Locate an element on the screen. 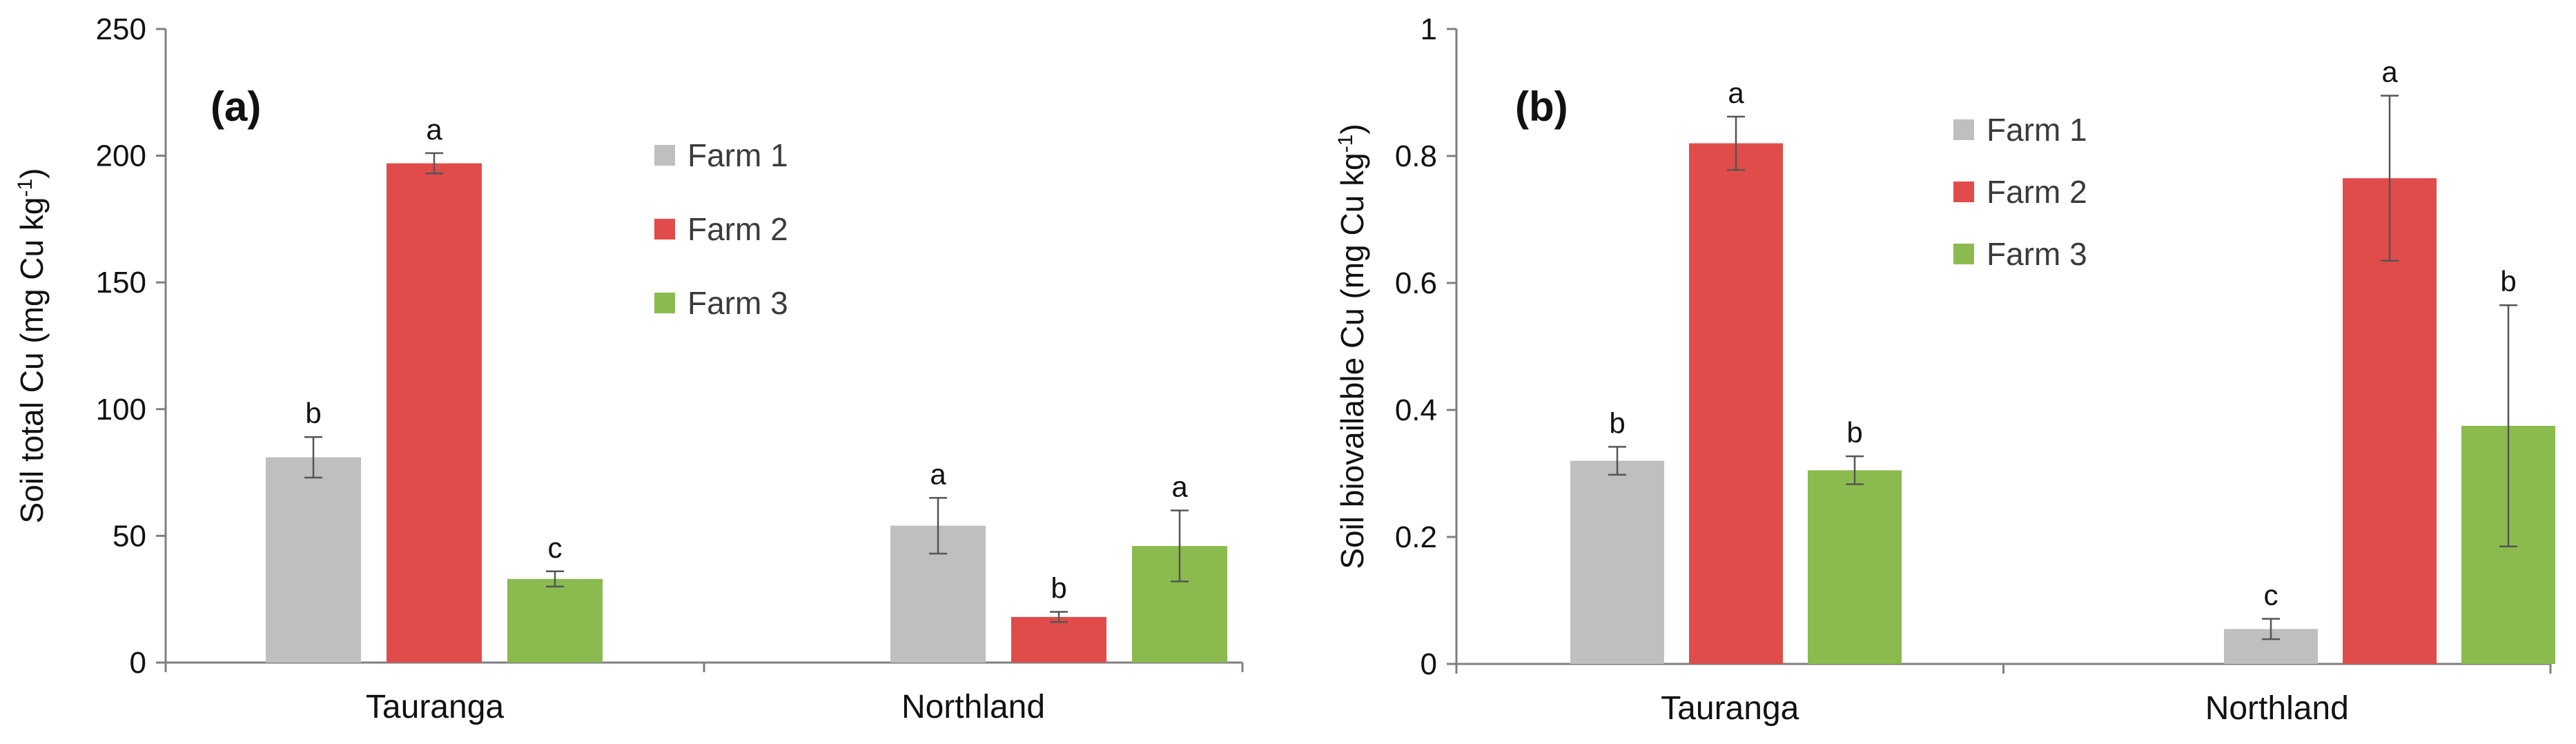  panel-1-y-tick-label: 100 is located at coordinates (121, 410).